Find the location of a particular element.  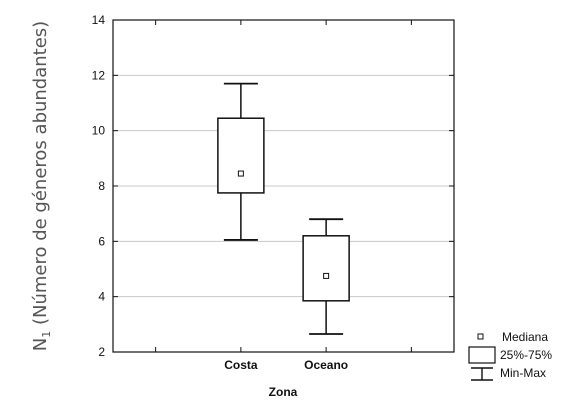

y-tick-label: 6 is located at coordinates (101, 241).